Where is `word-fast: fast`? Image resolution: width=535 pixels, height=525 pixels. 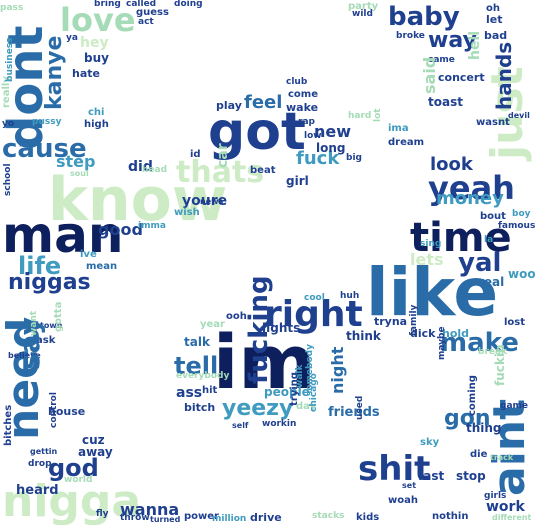 word-fast: fast is located at coordinates (431, 476).